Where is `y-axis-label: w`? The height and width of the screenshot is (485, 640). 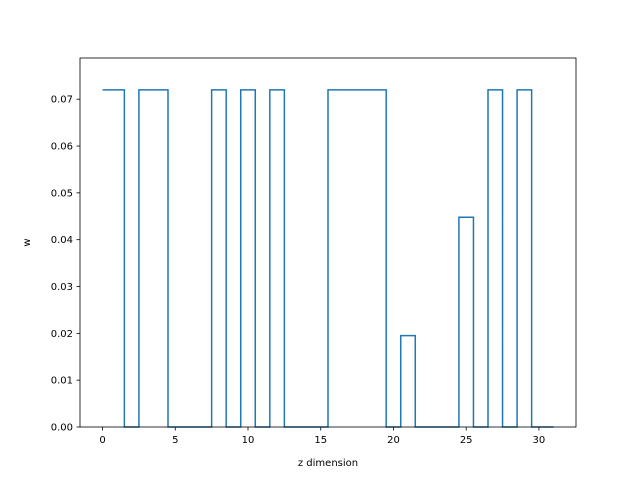 y-axis-label: w is located at coordinates (27, 242).